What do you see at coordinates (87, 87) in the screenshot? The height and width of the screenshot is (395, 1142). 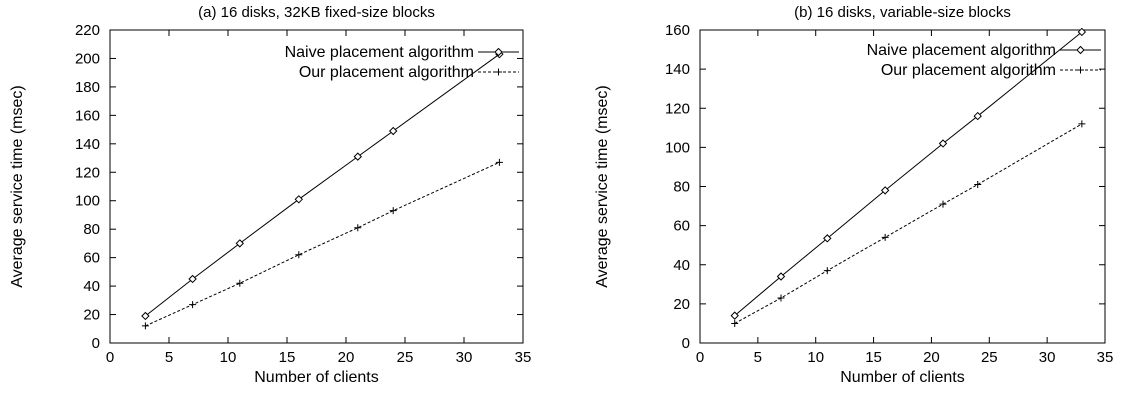 I see `y-tick-label: 180` at bounding box center [87, 87].